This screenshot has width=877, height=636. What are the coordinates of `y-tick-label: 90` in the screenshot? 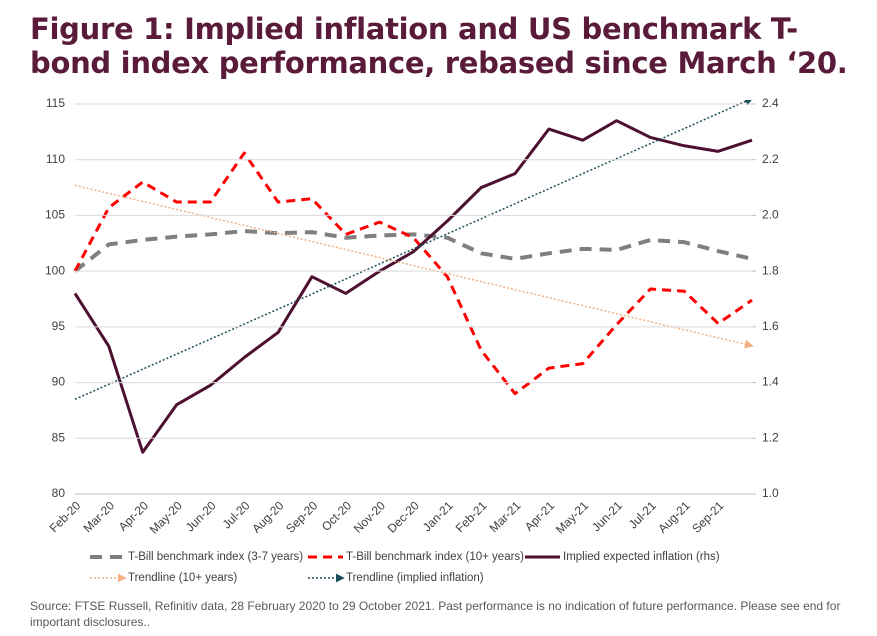 It's located at (59, 382).